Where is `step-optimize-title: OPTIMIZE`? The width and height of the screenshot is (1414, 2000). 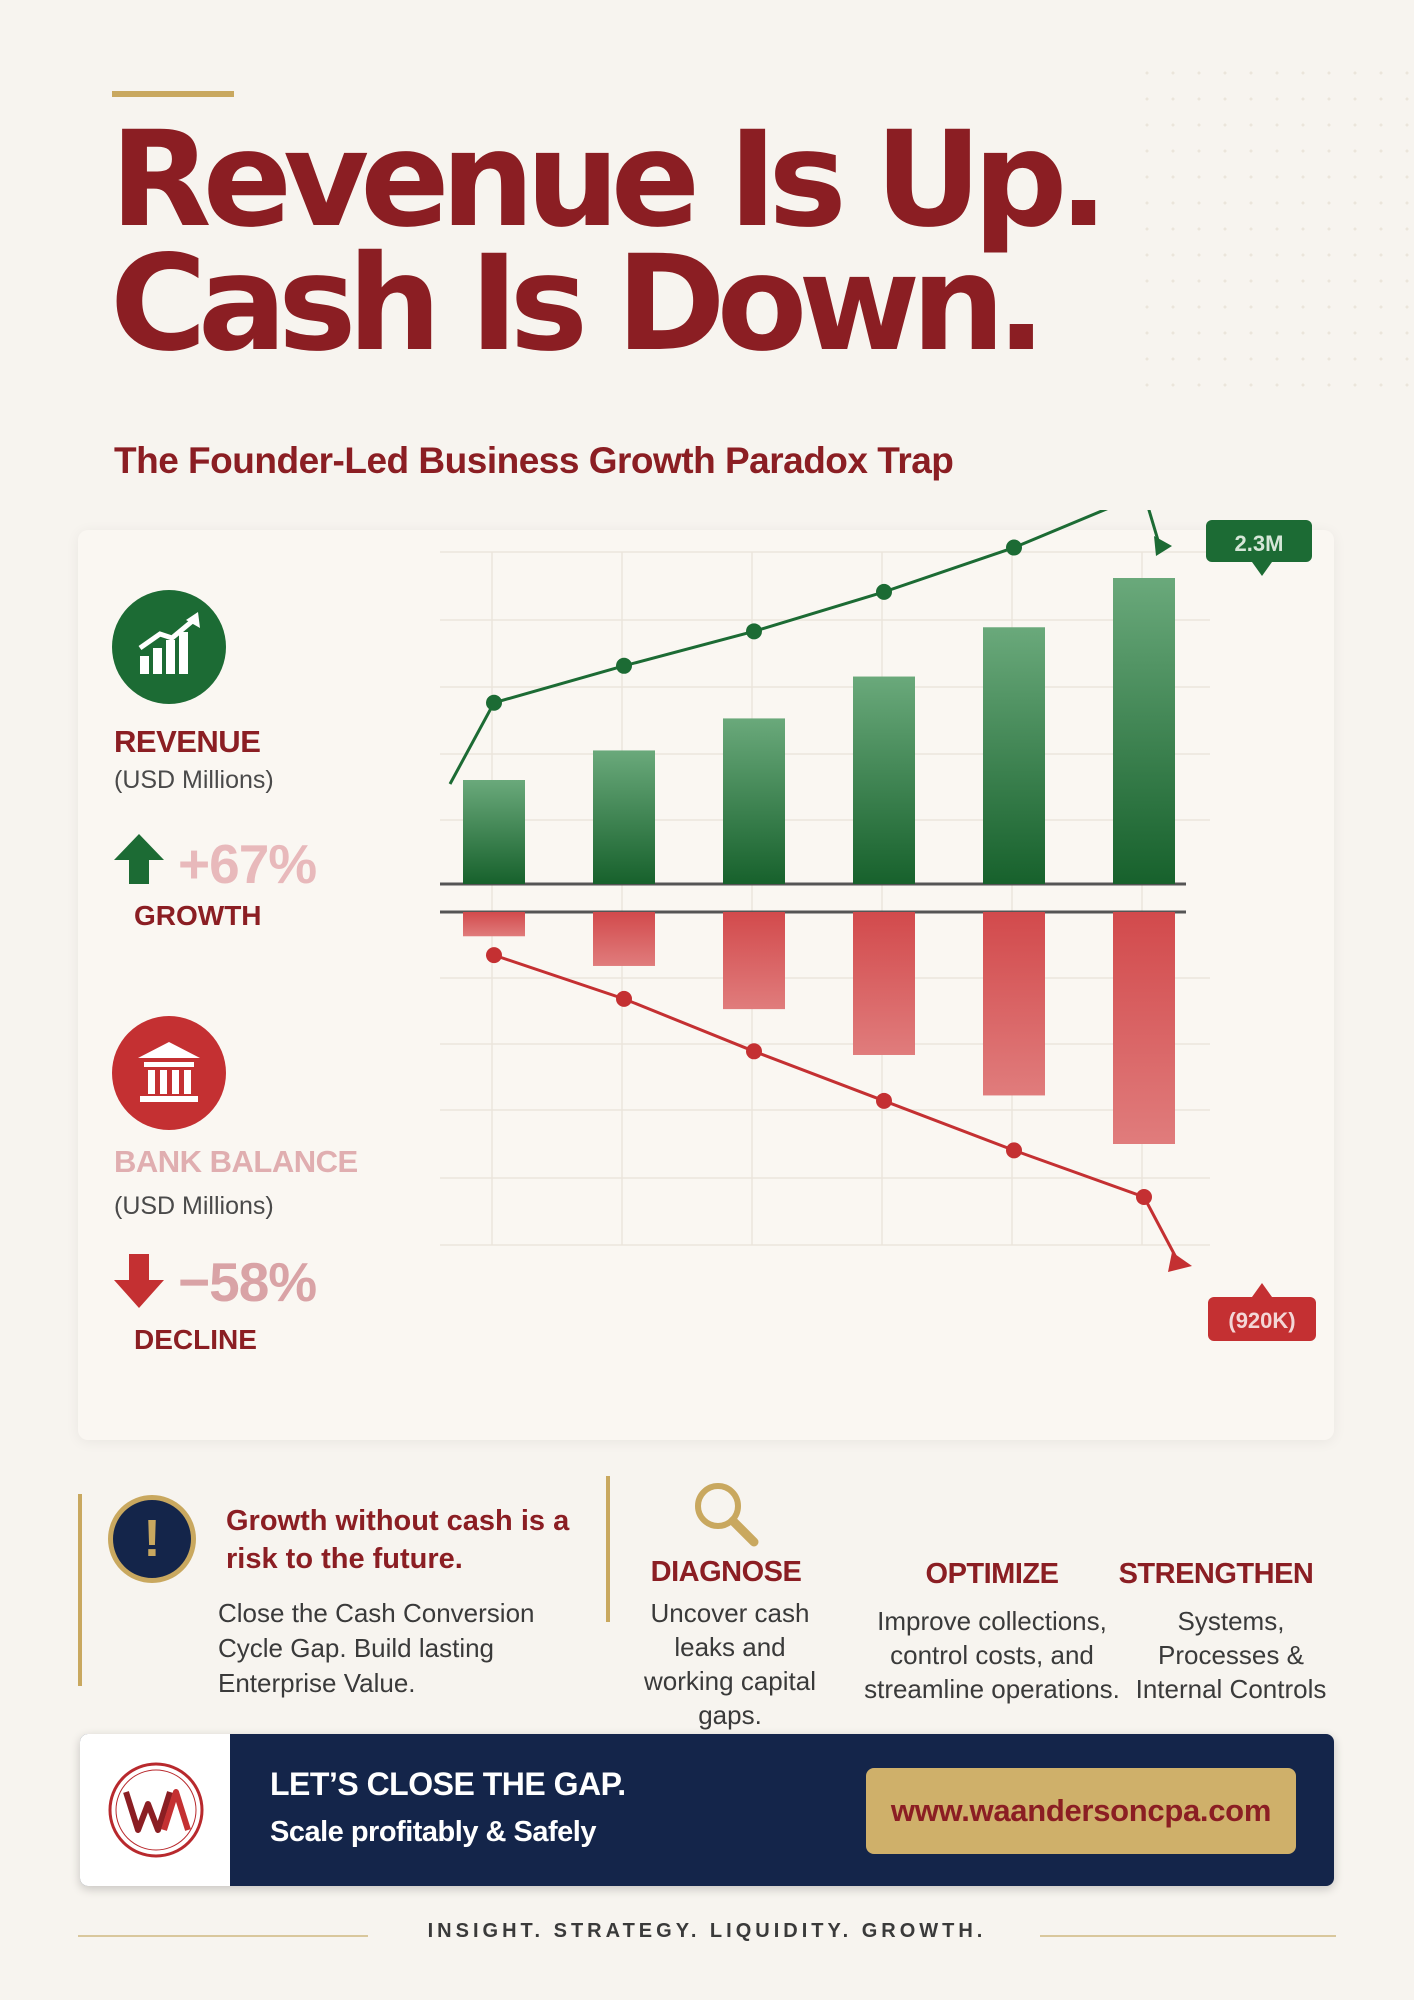
step-optimize-title: OPTIMIZE is located at coordinates (992, 1574).